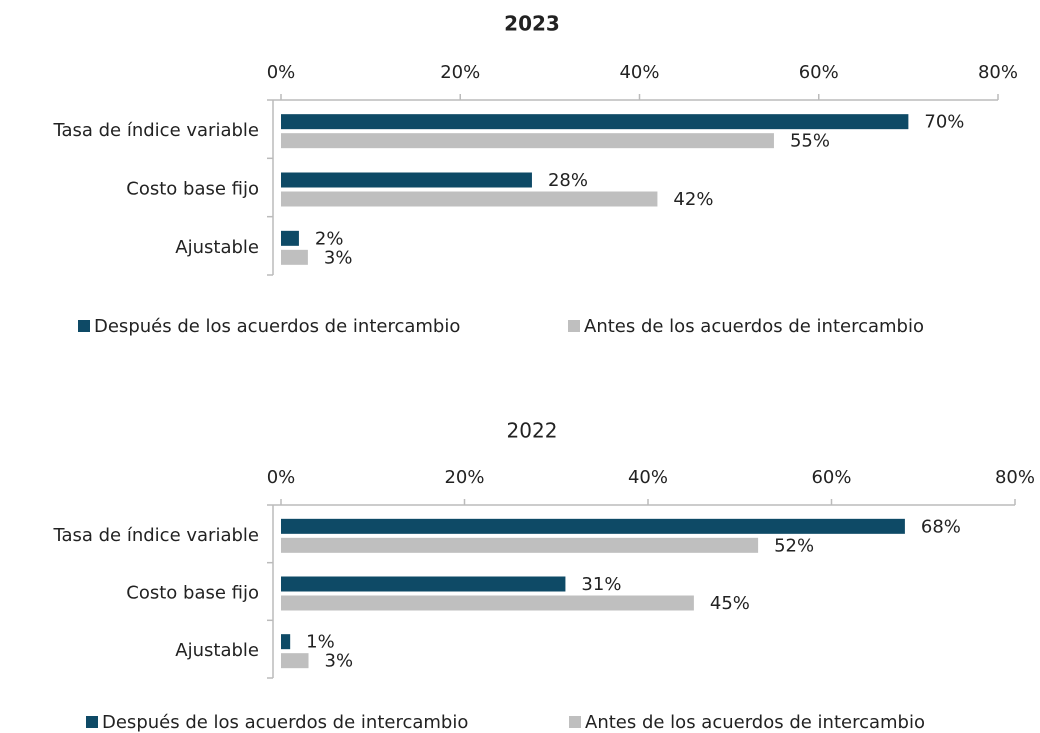 This screenshot has width=1040, height=733. Describe the element at coordinates (329, 238) in the screenshot. I see `value-label: 2%` at that location.